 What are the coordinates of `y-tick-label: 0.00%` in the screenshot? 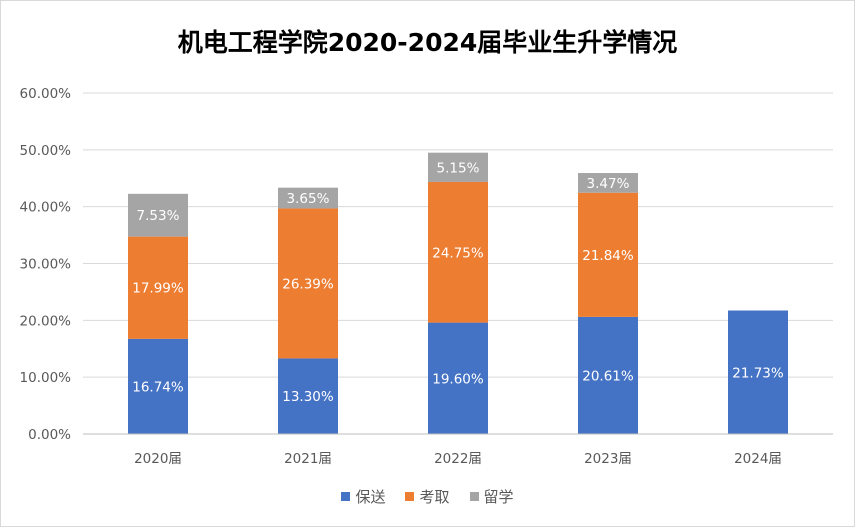 It's located at (49, 435).